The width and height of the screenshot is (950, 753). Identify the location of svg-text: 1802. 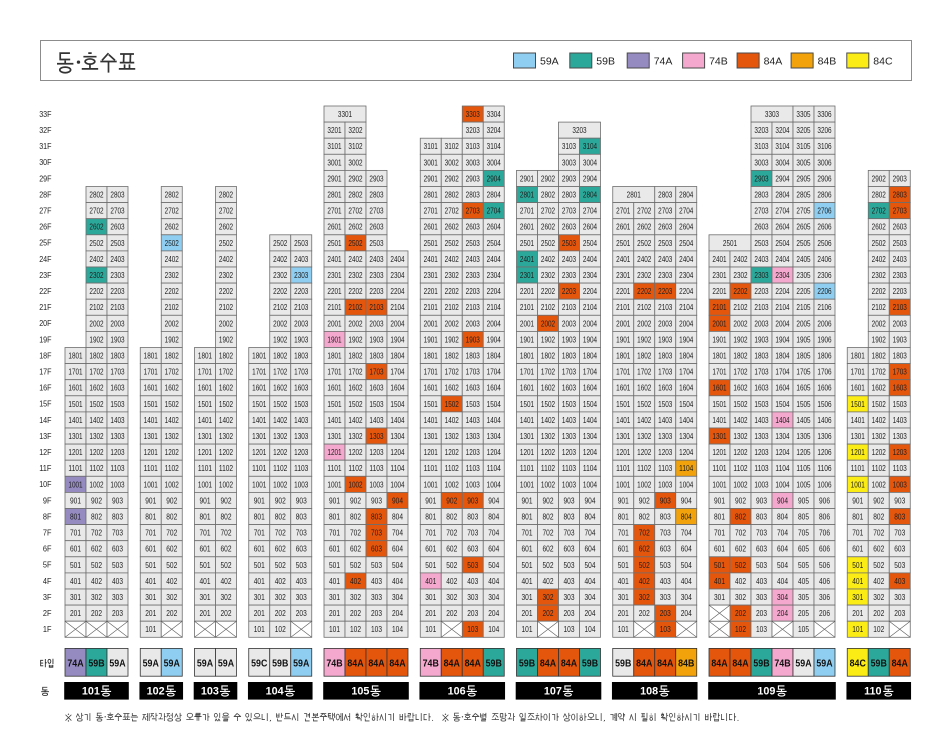
(355, 355).